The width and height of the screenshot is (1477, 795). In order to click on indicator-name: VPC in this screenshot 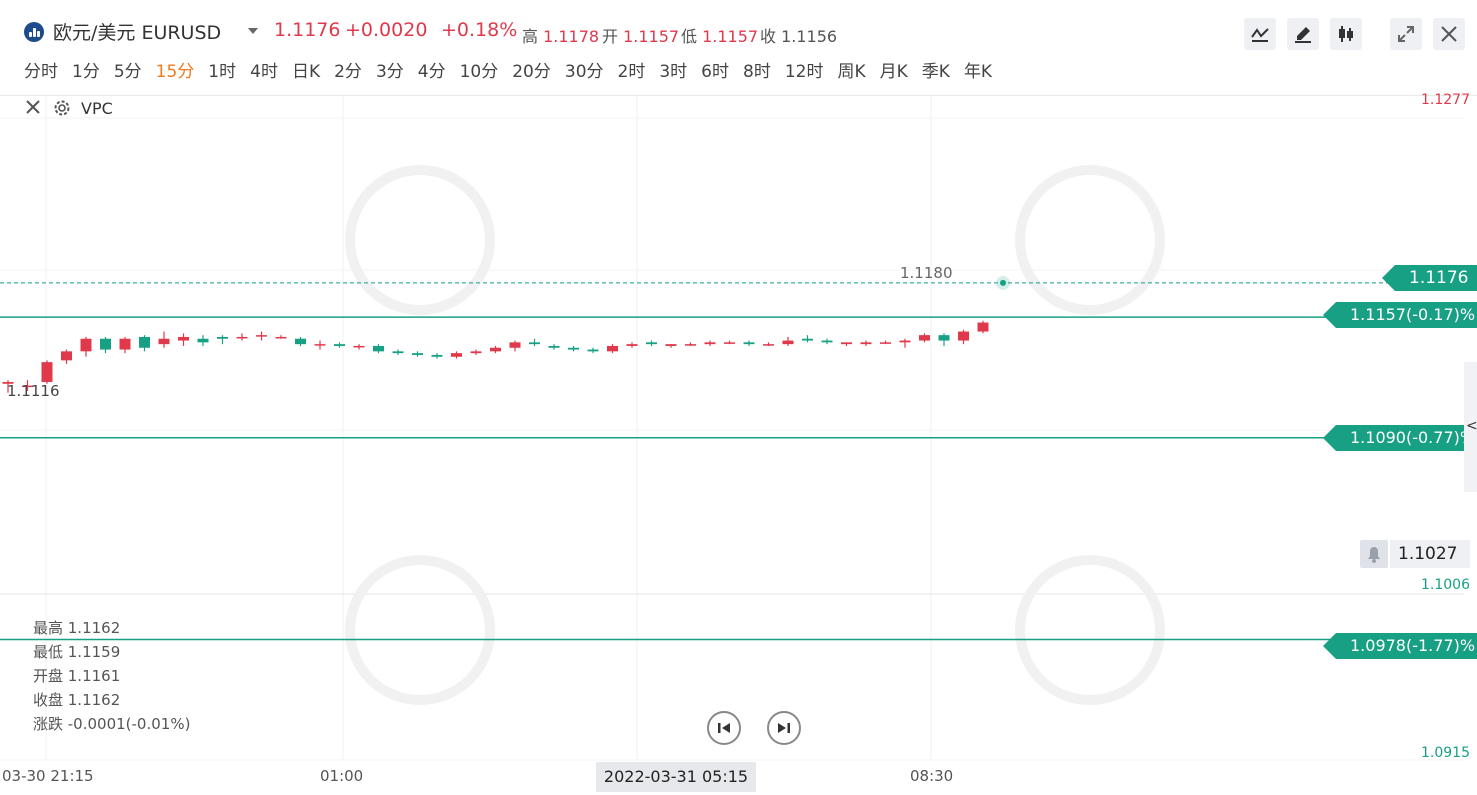, I will do `click(97, 108)`.